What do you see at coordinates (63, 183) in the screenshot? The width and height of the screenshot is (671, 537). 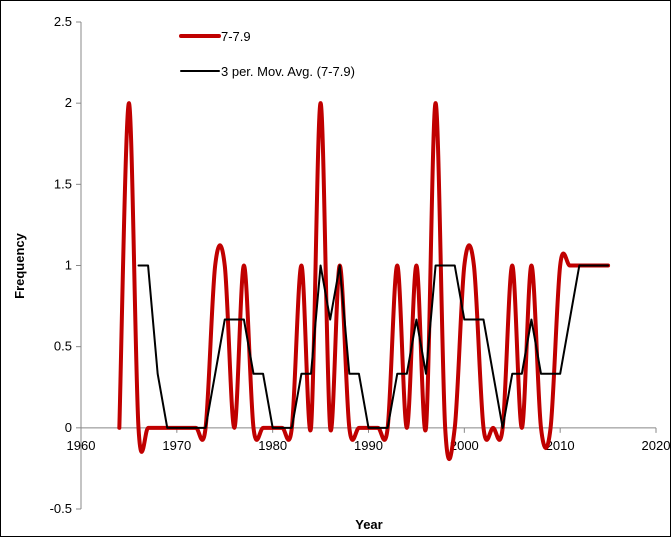 I see `y-tick-label: 1.5` at bounding box center [63, 183].